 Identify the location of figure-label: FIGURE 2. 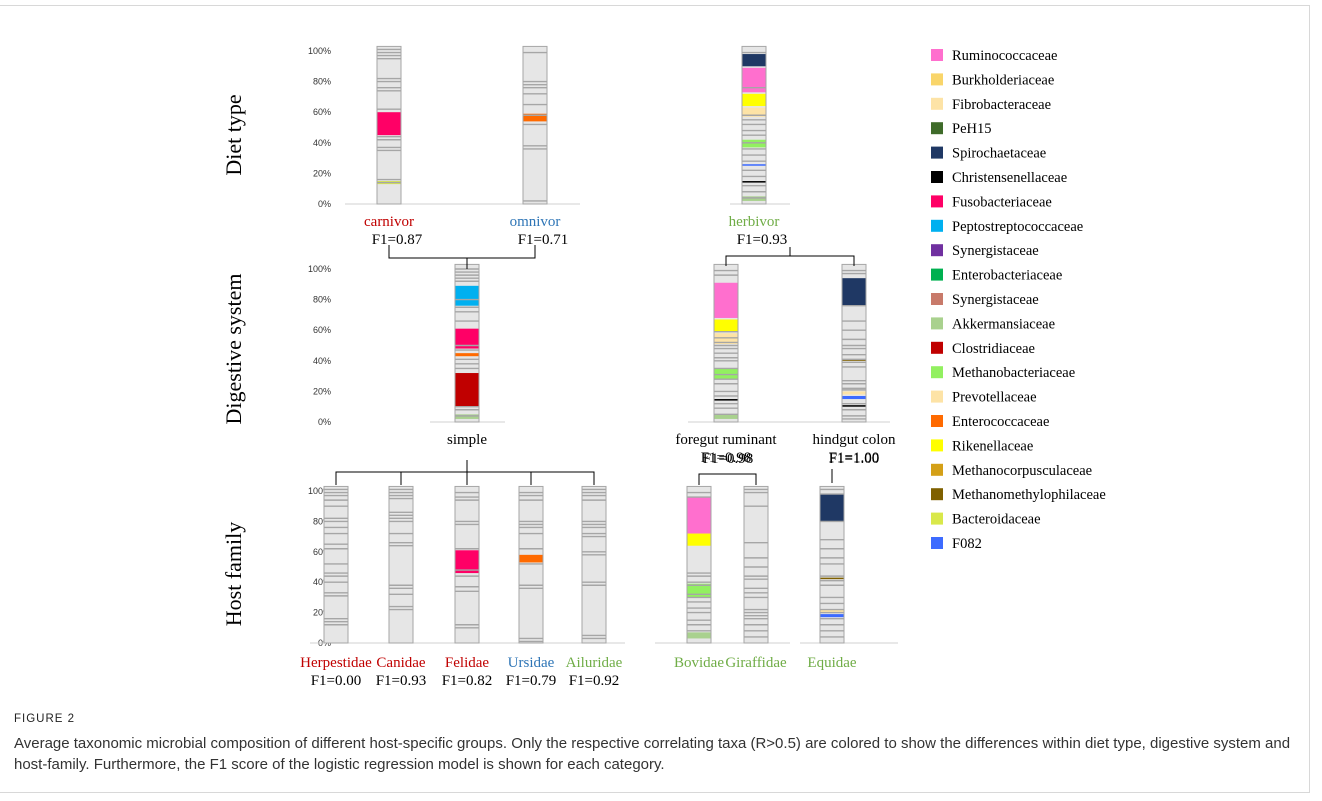
(45, 719).